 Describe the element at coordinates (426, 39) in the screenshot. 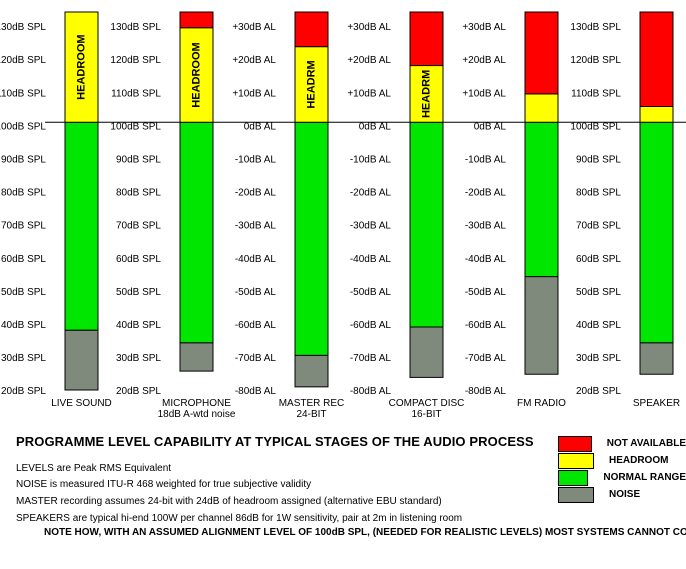

I see `bar-3-segment-not-available` at that location.